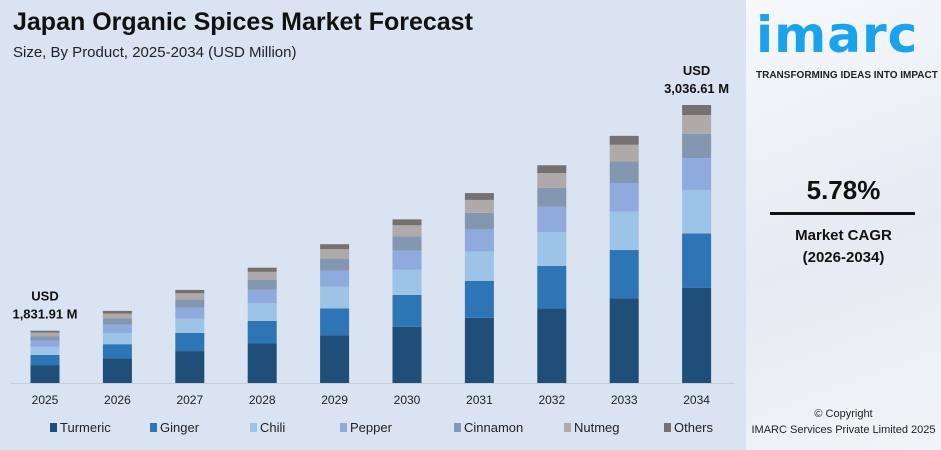 The height and width of the screenshot is (450, 941). Describe the element at coordinates (624, 140) in the screenshot. I see `bar-segment-others-2033` at that location.